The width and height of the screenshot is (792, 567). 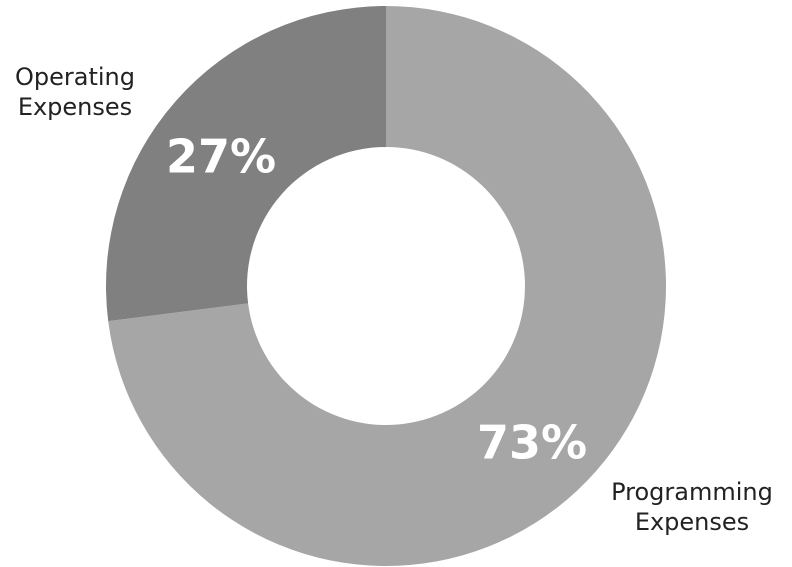 I want to click on value-label-operating-expenses: 27%, so click(x=221, y=157).